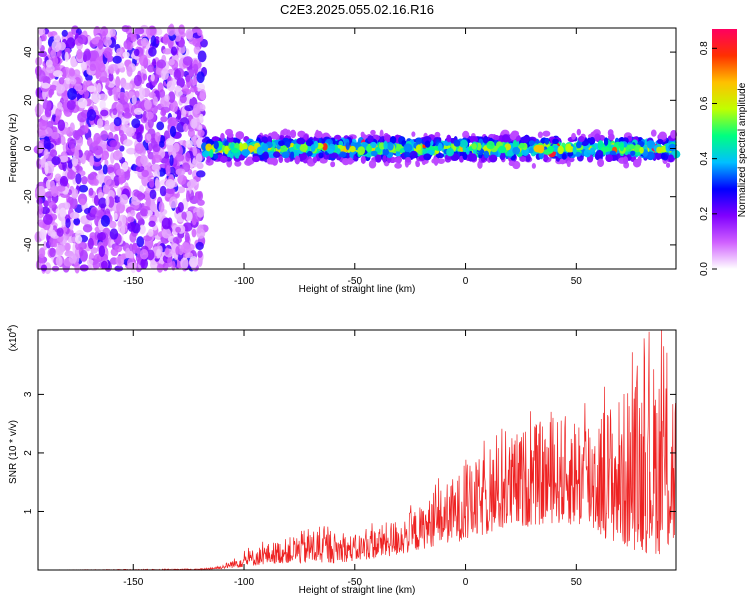 The image size is (750, 600). What do you see at coordinates (28, 394) in the screenshot?
I see `snr-y-tick-label: 3` at bounding box center [28, 394].